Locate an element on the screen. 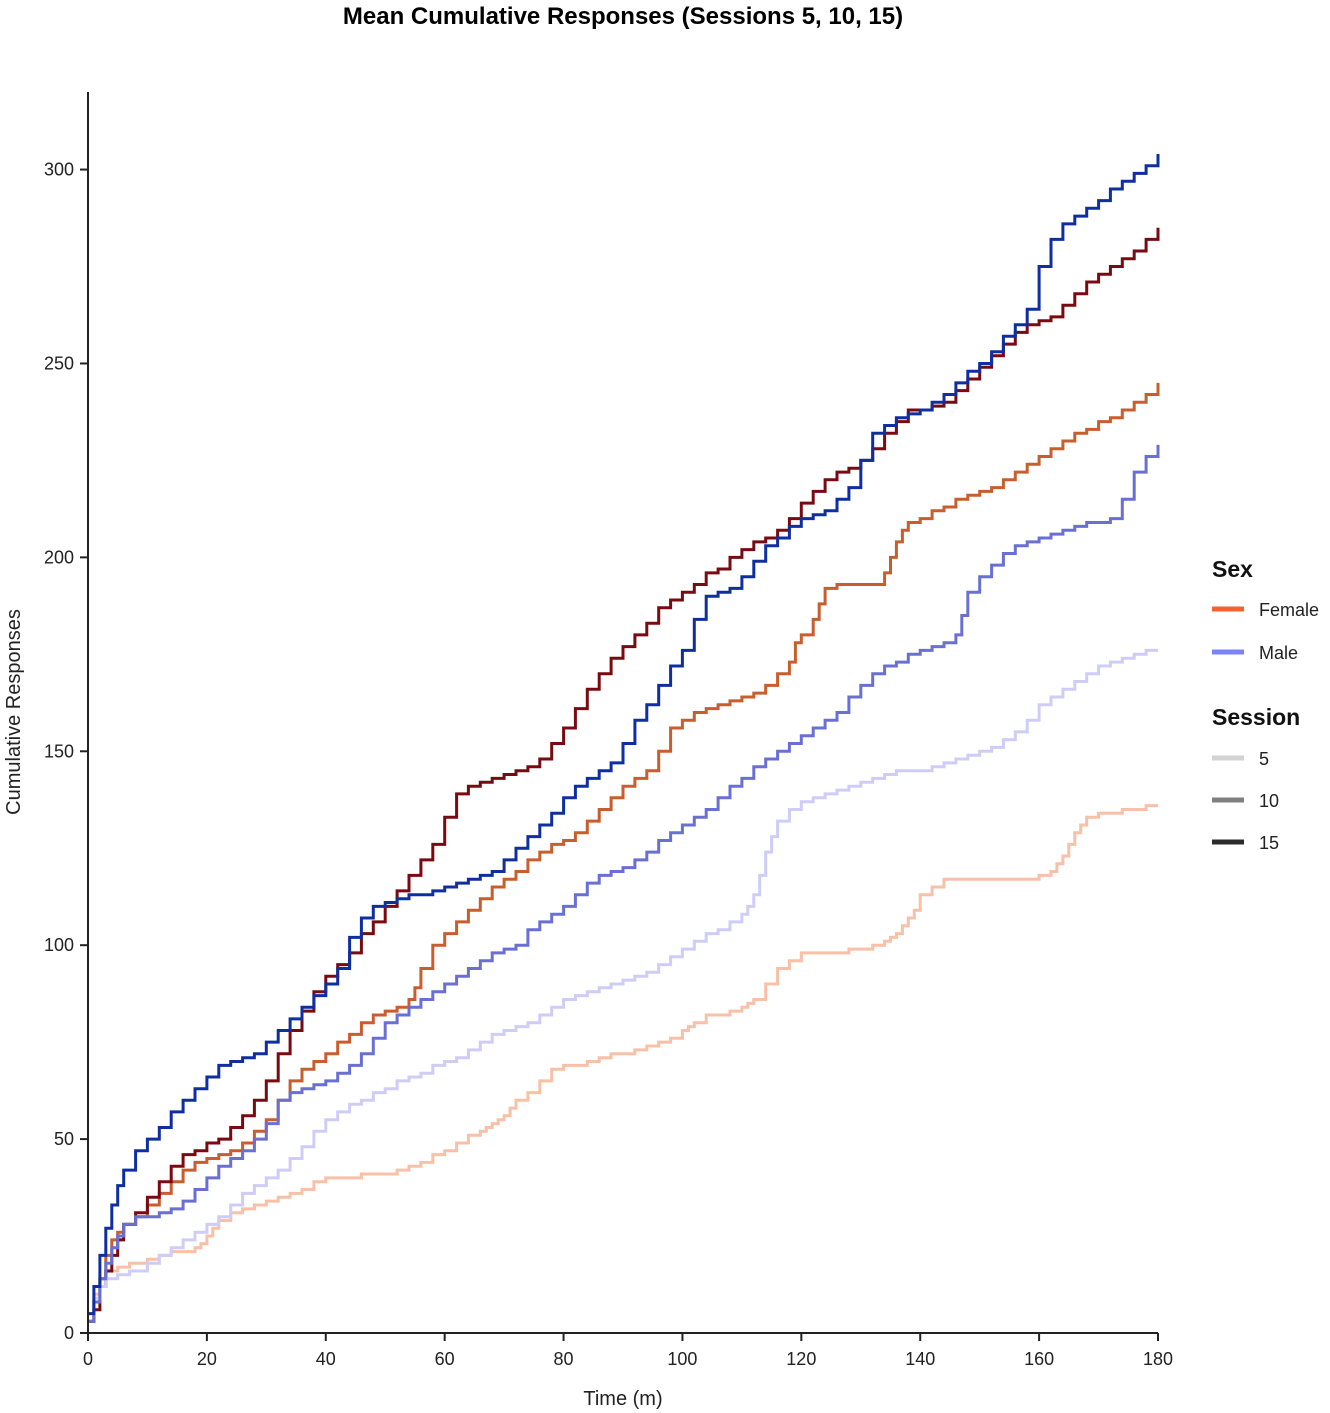  x-tick-label: 20 is located at coordinates (207, 1359).